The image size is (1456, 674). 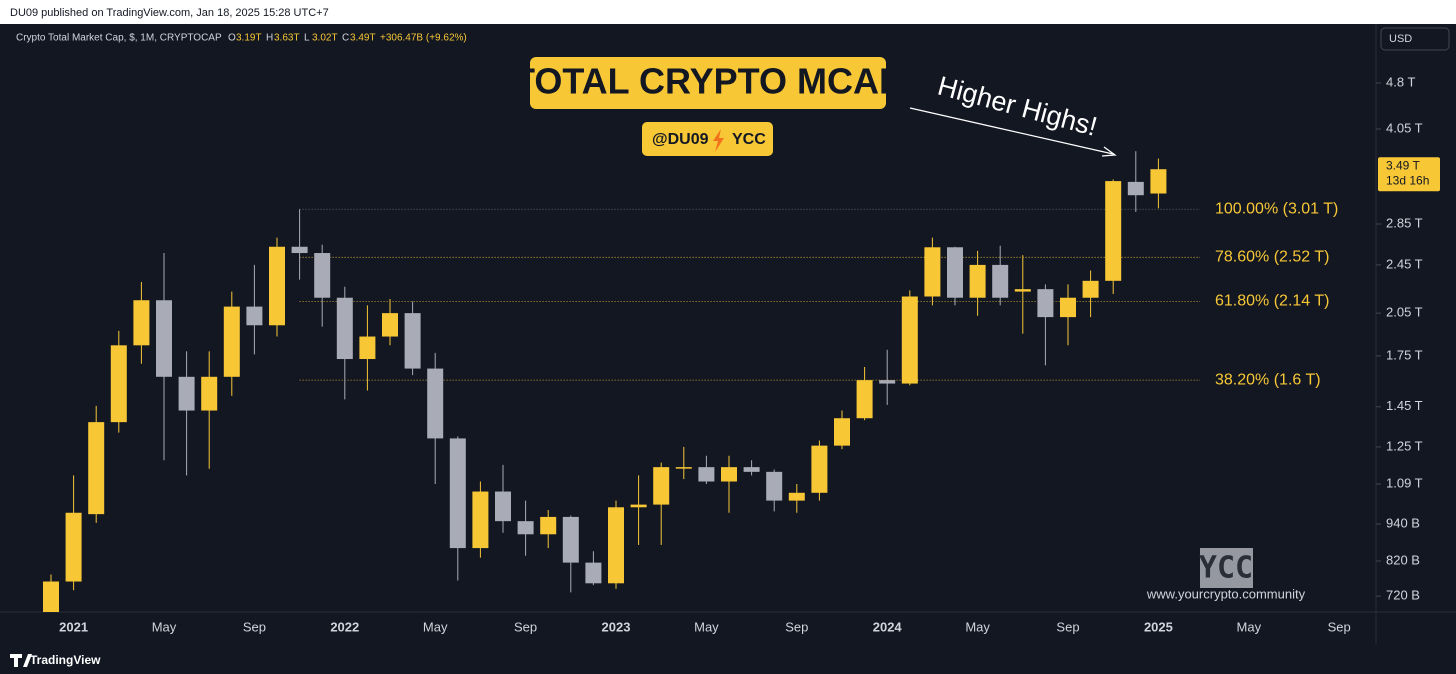 I want to click on chart-title: TOTAL CRYPTO MCAP, so click(x=708, y=81).